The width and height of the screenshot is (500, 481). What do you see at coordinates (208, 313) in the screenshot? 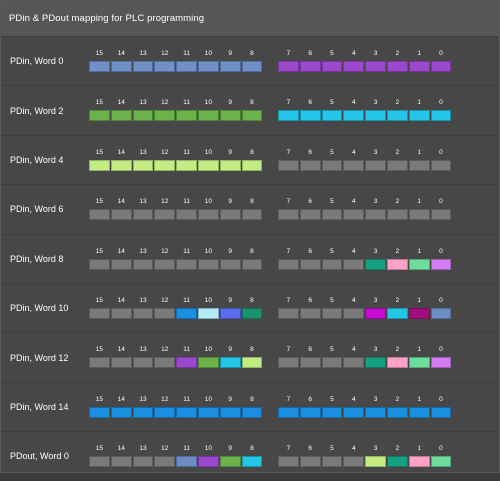
I see `bit-cell-ice` at bounding box center [208, 313].